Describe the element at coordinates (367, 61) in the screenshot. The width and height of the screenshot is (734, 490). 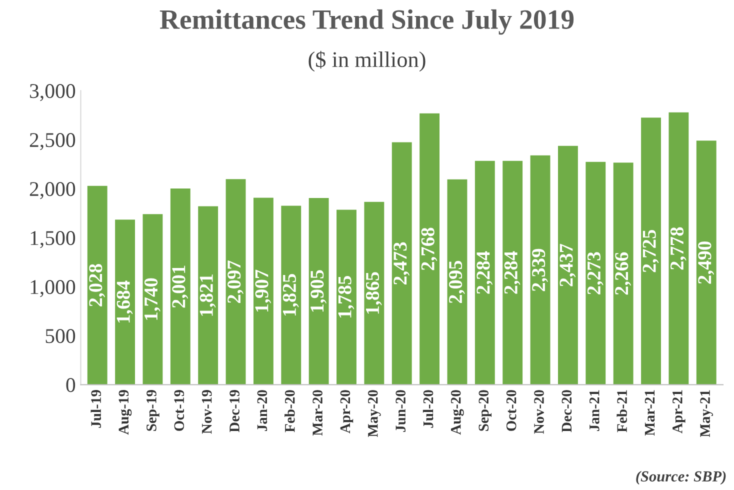
I see `chart-subtitle: ($ in million)` at that location.